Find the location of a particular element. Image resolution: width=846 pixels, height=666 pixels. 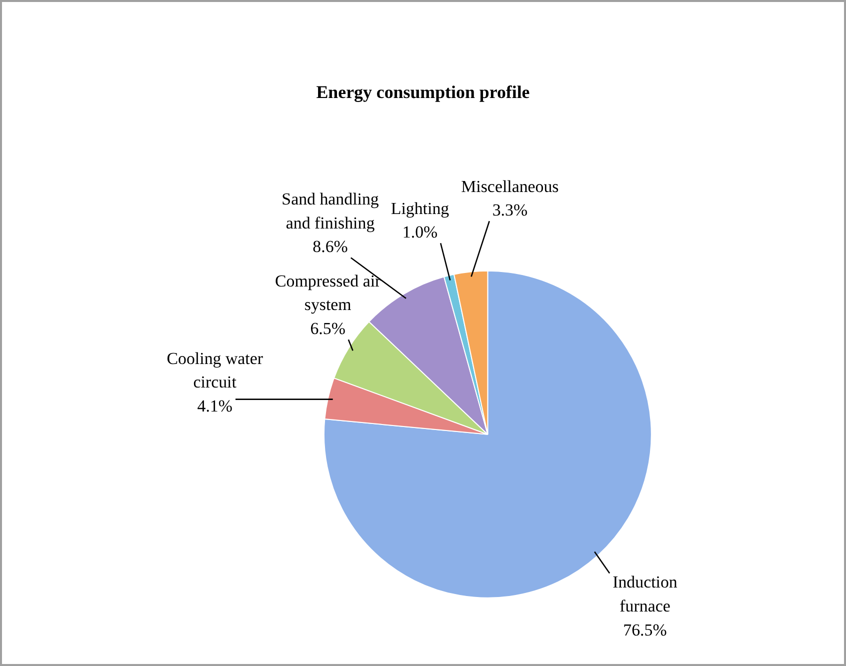

chart-title: Energy consumption profile is located at coordinates (423, 92).